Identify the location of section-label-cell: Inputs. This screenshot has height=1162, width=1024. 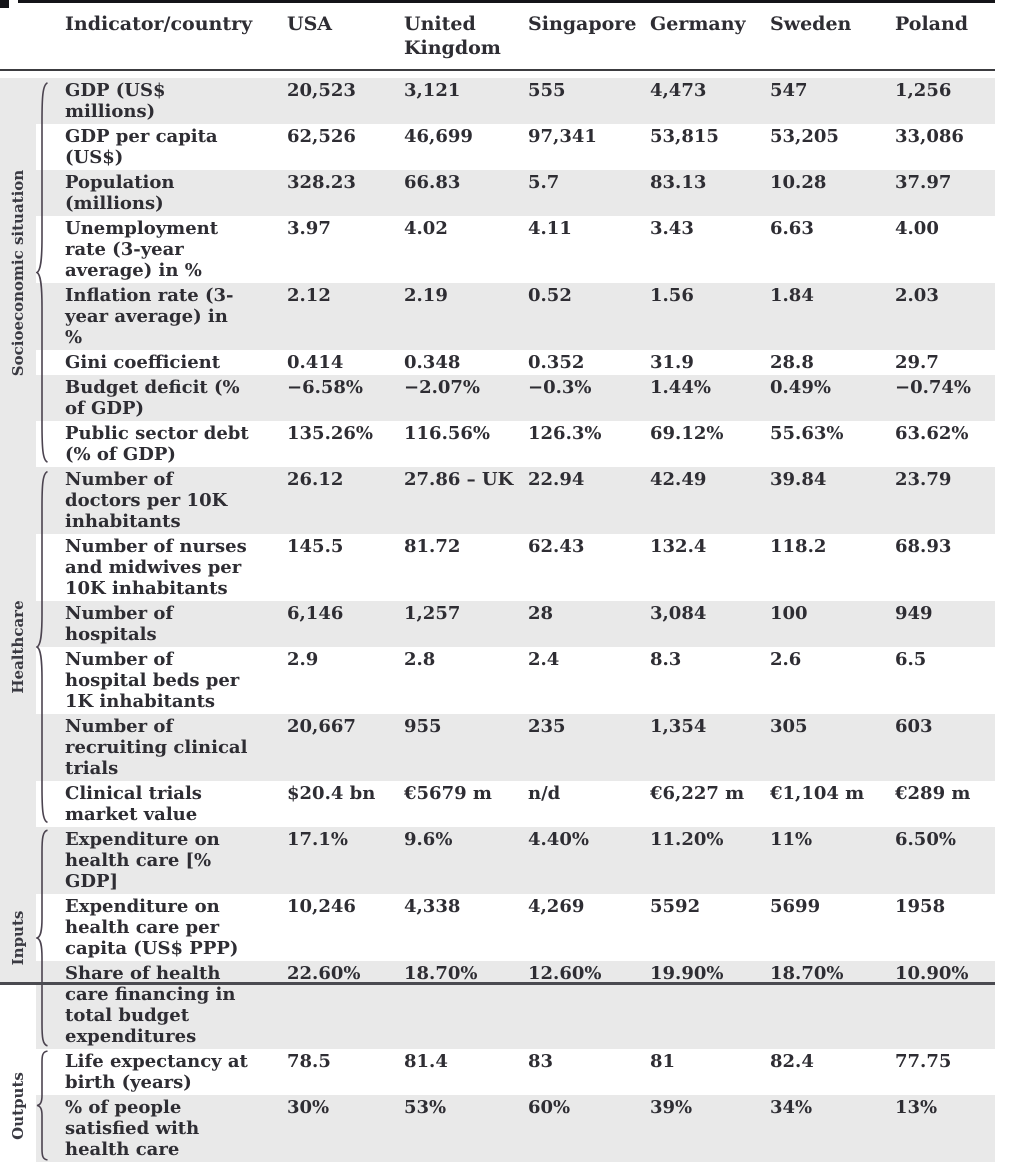
(18, 938).